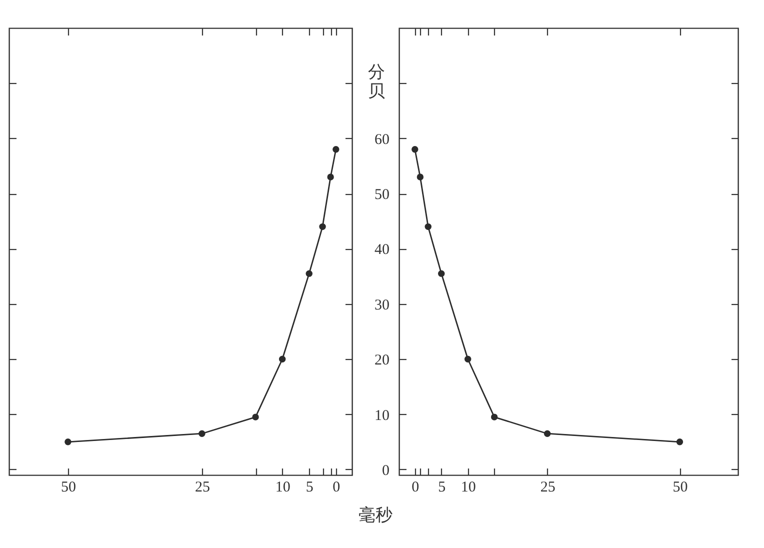  I want to click on y-tick-label: 30, so click(382, 305).